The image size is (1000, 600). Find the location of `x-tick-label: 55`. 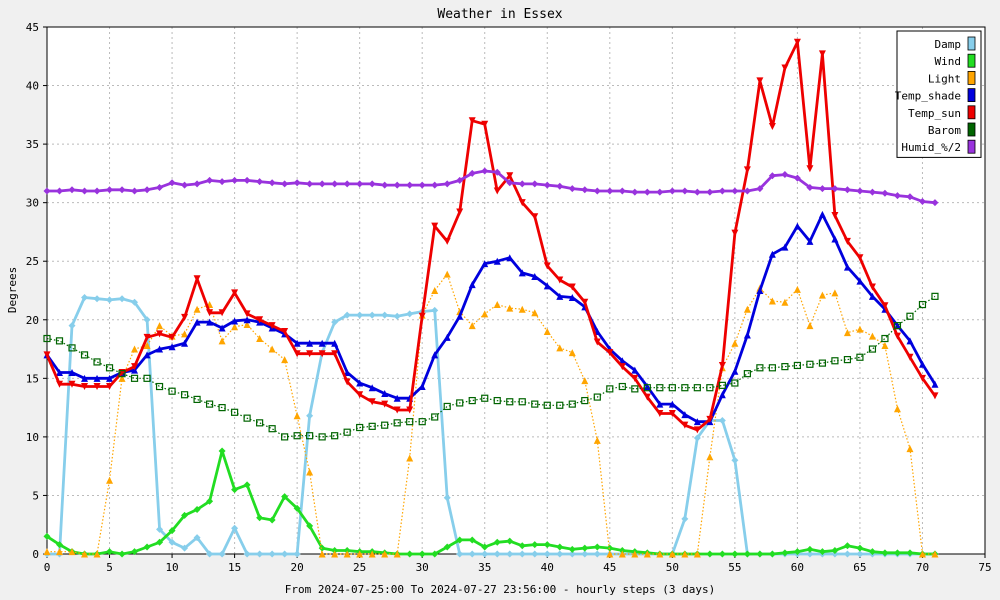

x-tick-label: 55 is located at coordinates (734, 567).